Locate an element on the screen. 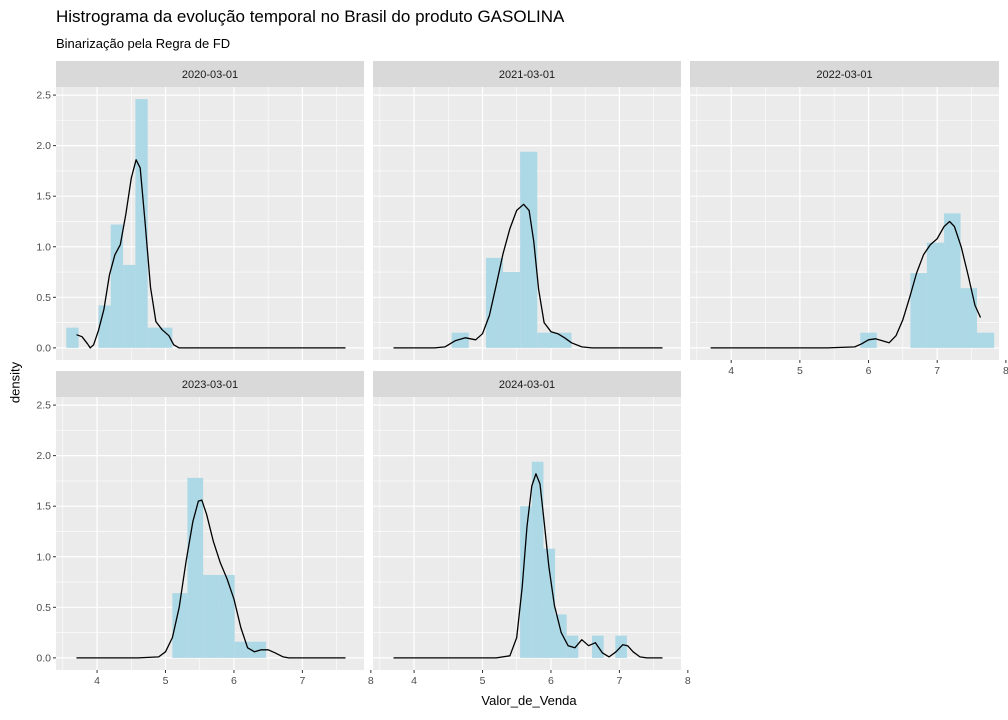  facet-strip-label: 2021-03-01 is located at coordinates (527, 75).